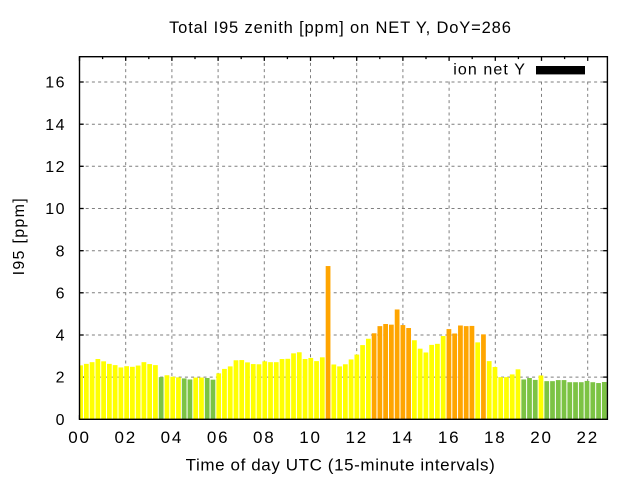 This screenshot has width=640, height=480. What do you see at coordinates (489, 70) in the screenshot?
I see `svg-text: ion net Y` at bounding box center [489, 70].